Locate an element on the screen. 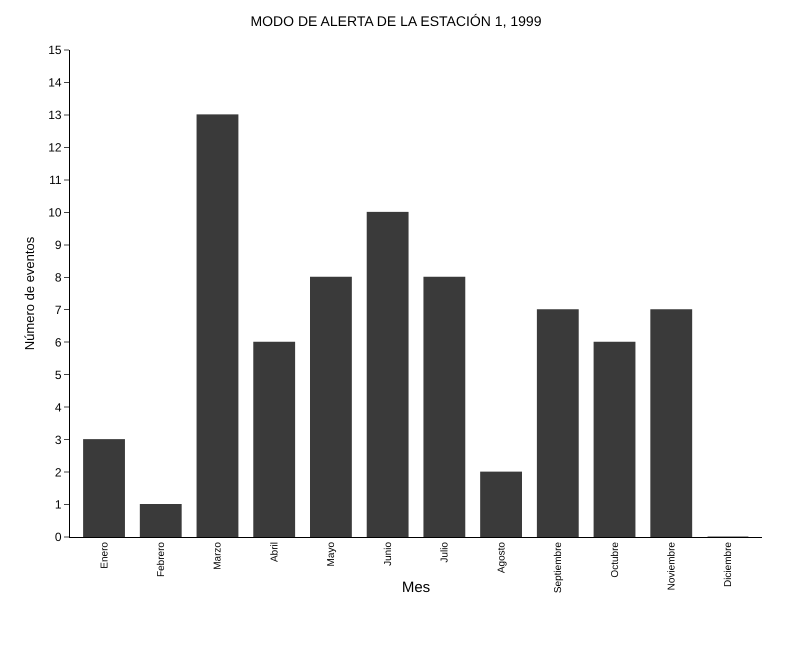  x-tick-label: Junio is located at coordinates (388, 554).